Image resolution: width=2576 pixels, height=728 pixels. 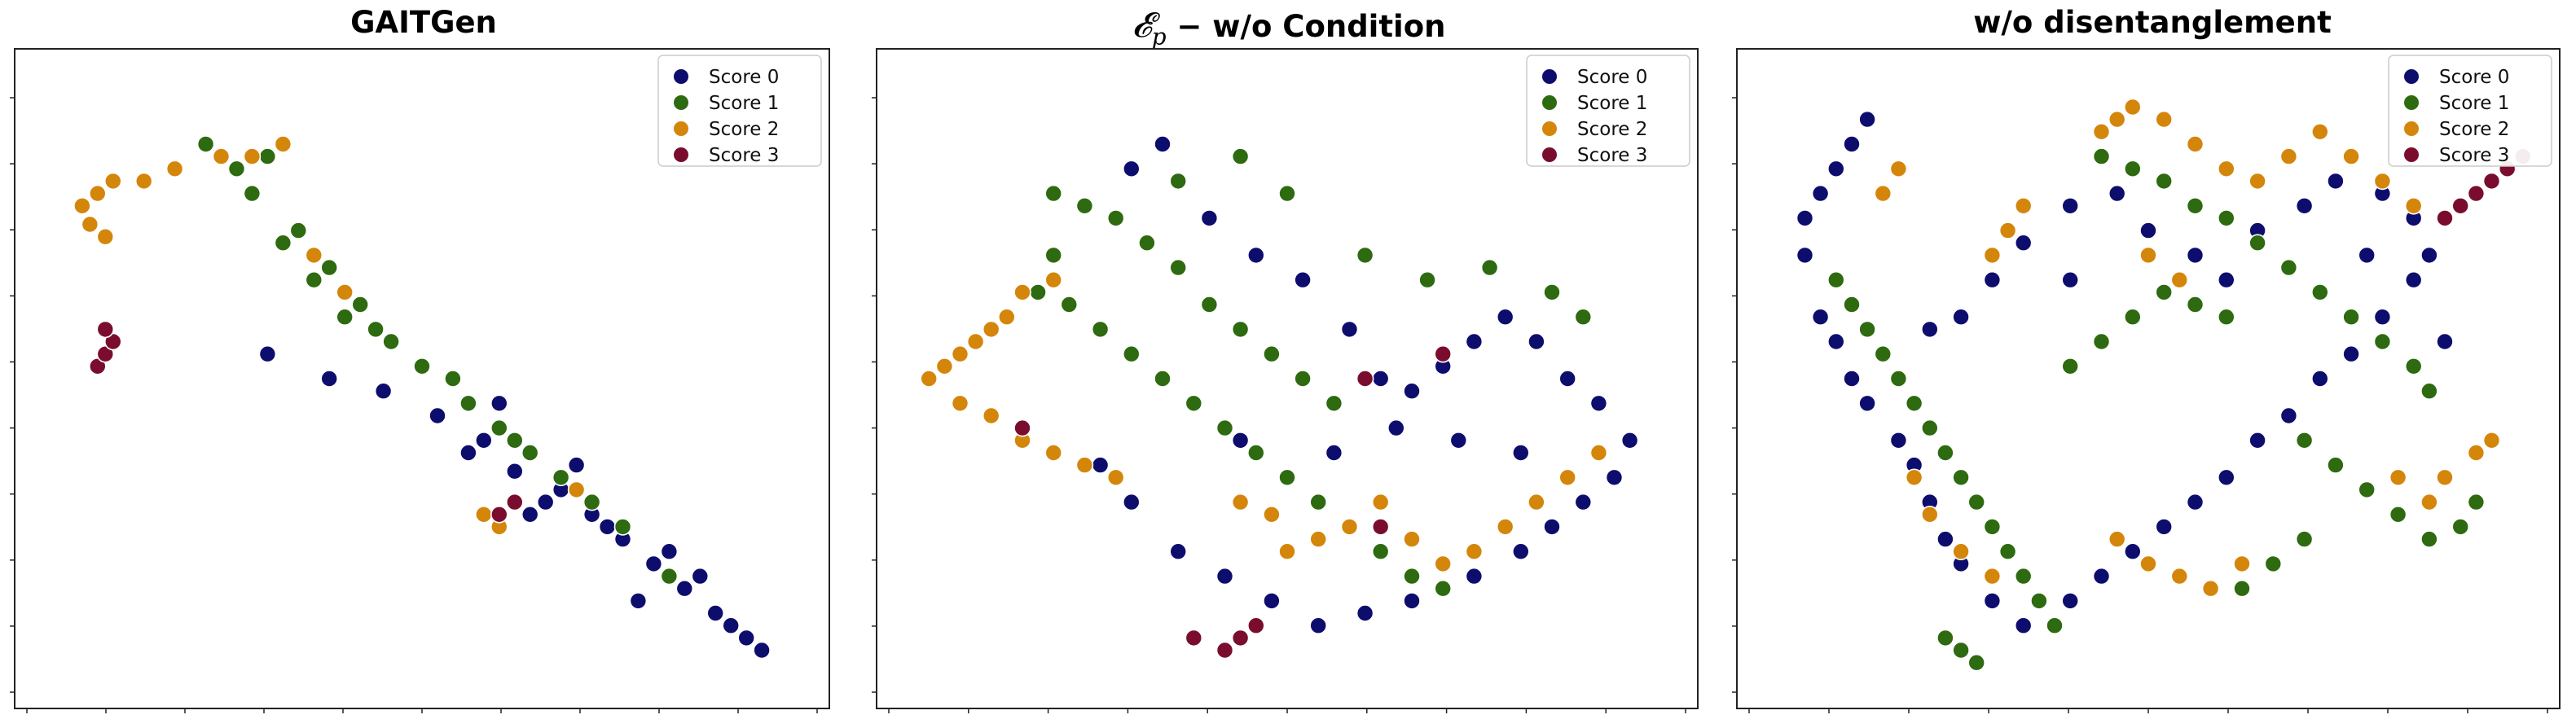 I want to click on panel-title-subscript: p, so click(x=1159, y=37).